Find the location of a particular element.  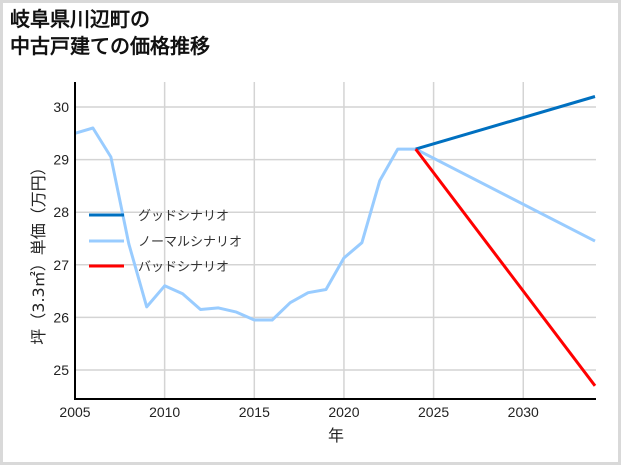

chart-title: 岐阜県川辺町の 中古戸建ての価格推移 is located at coordinates (110, 33).